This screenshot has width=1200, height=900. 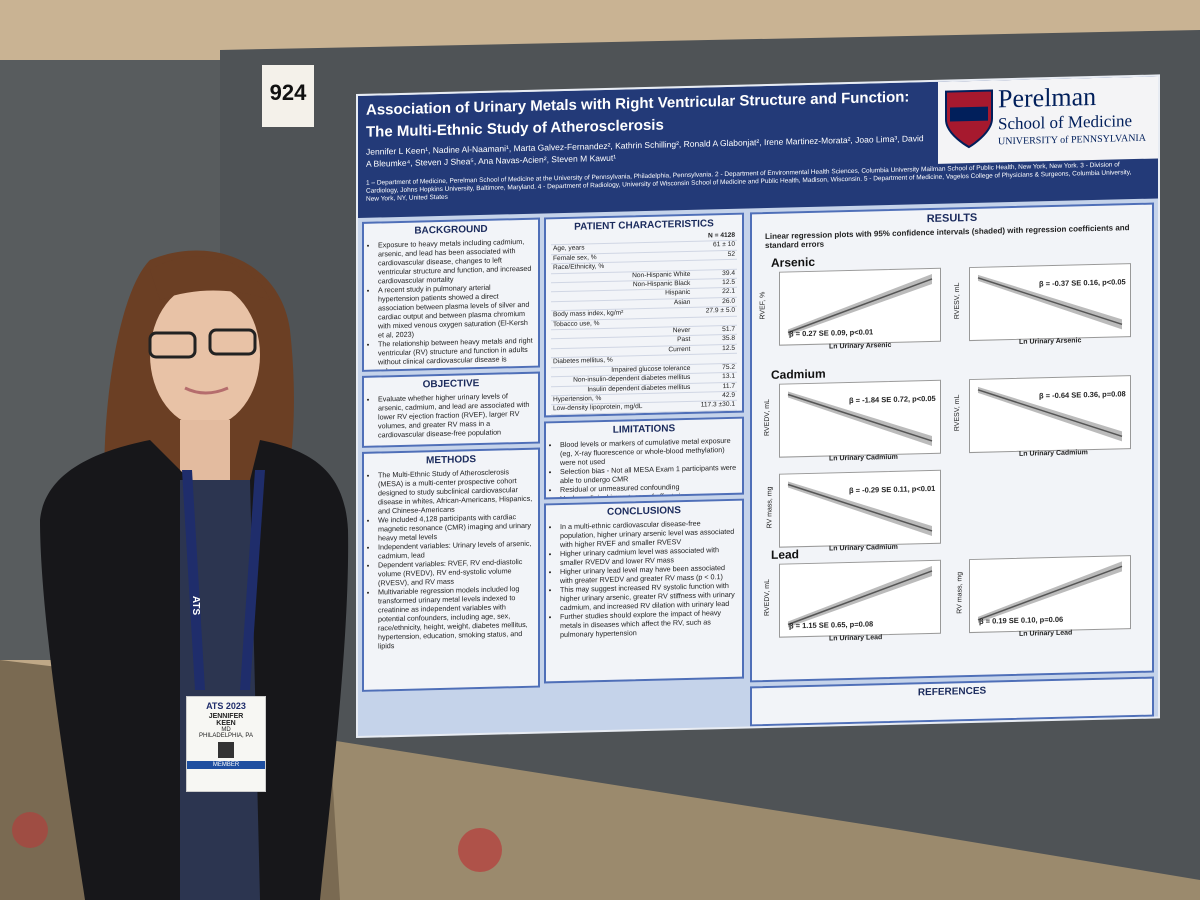 What do you see at coordinates (644, 511) in the screenshot?
I see `section-heading: CONCLUSIONS` at bounding box center [644, 511].